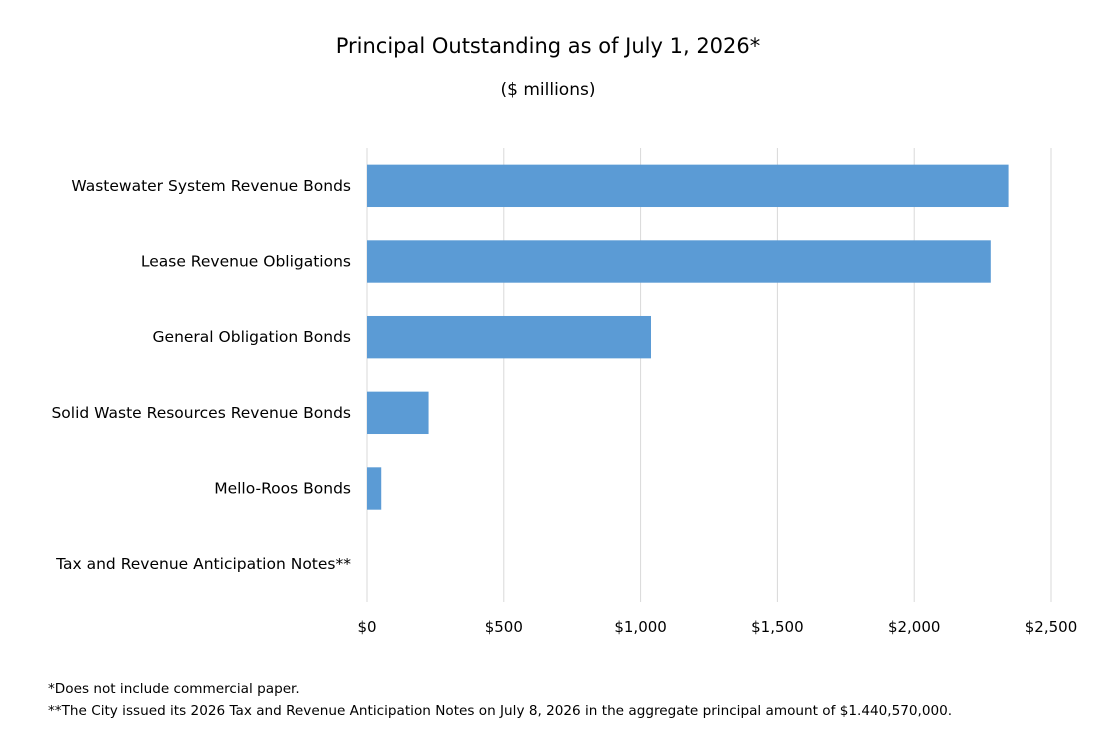 This screenshot has height=751, width=1110. Describe the element at coordinates (504, 627) in the screenshot. I see `x-tick-label: $500` at that location.